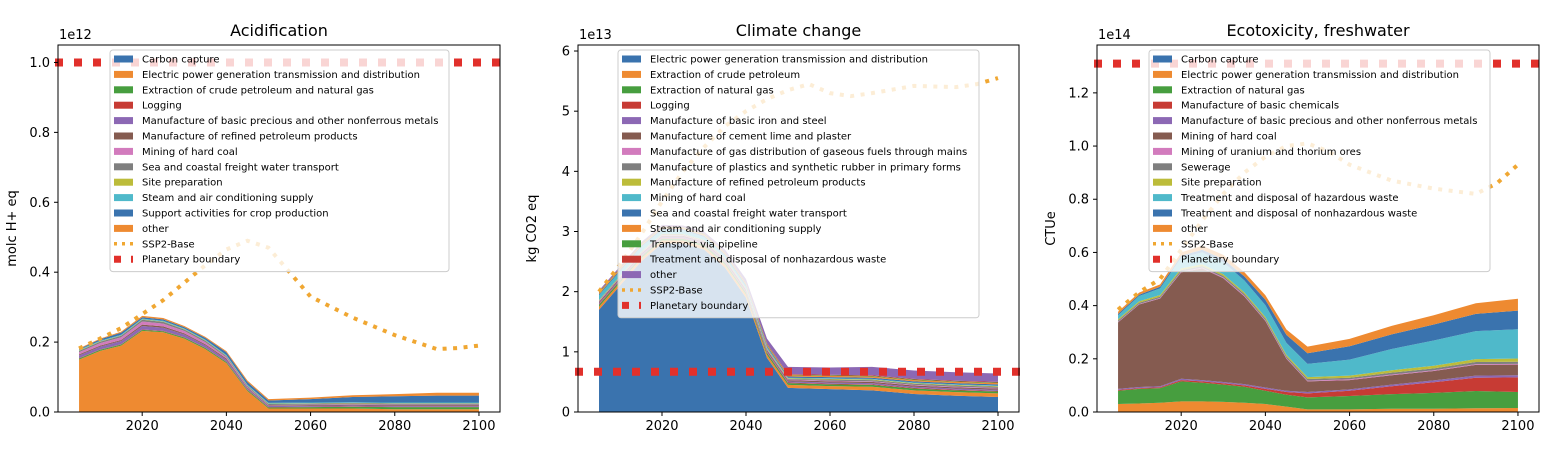 This screenshot has height=454, width=1556. Describe the element at coordinates (1349, 426) in the screenshot. I see `x-tick-label: 2060` at that location.